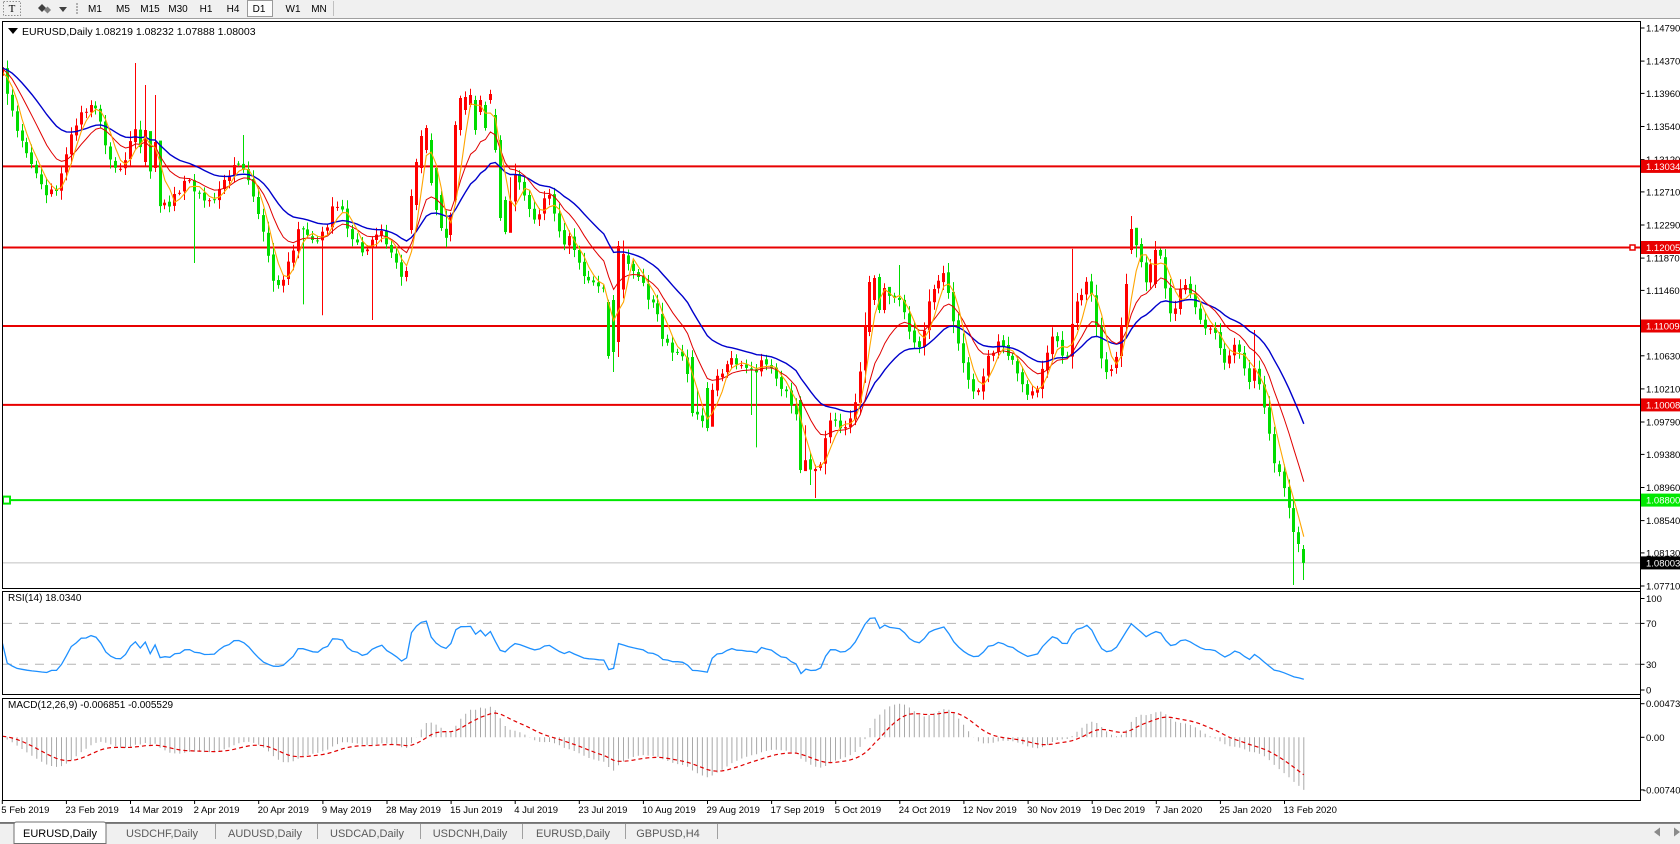 The width and height of the screenshot is (1680, 844). Describe the element at coordinates (12, 9) in the screenshot. I see `svg-text: T` at that location.